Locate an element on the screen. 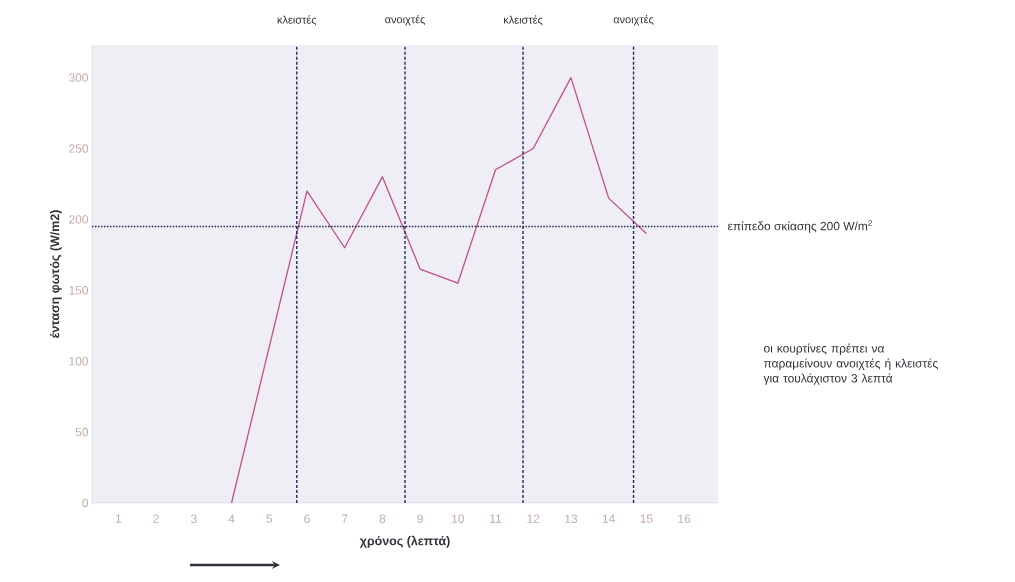 This screenshot has width=1015, height=582. x-tick-label: 15 is located at coordinates (646, 518).